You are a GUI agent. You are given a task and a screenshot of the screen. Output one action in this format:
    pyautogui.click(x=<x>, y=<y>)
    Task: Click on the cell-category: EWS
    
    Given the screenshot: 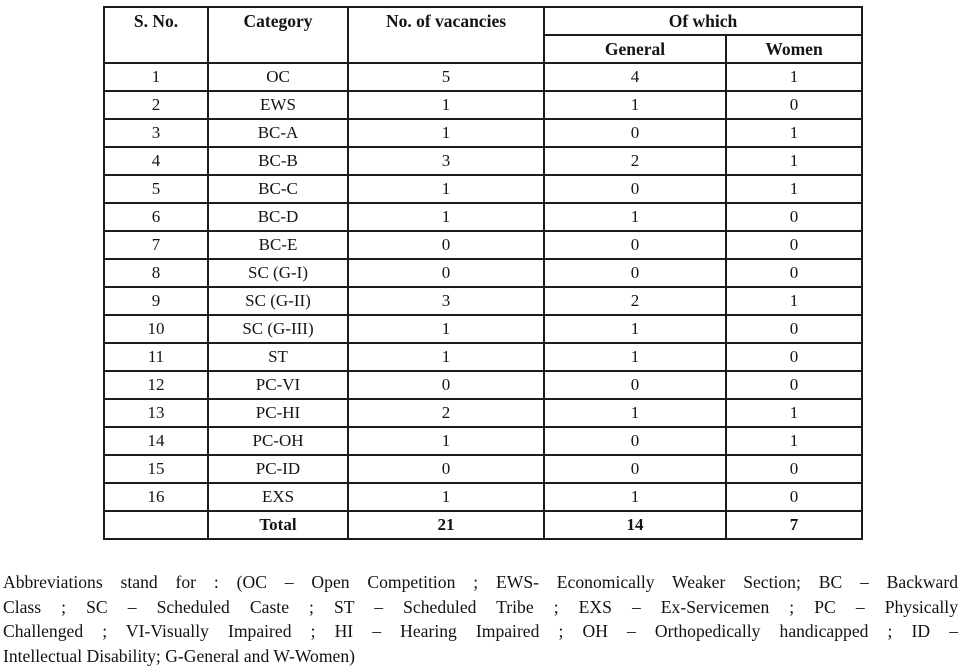 What is the action you would take?
    pyautogui.click(x=278, y=105)
    